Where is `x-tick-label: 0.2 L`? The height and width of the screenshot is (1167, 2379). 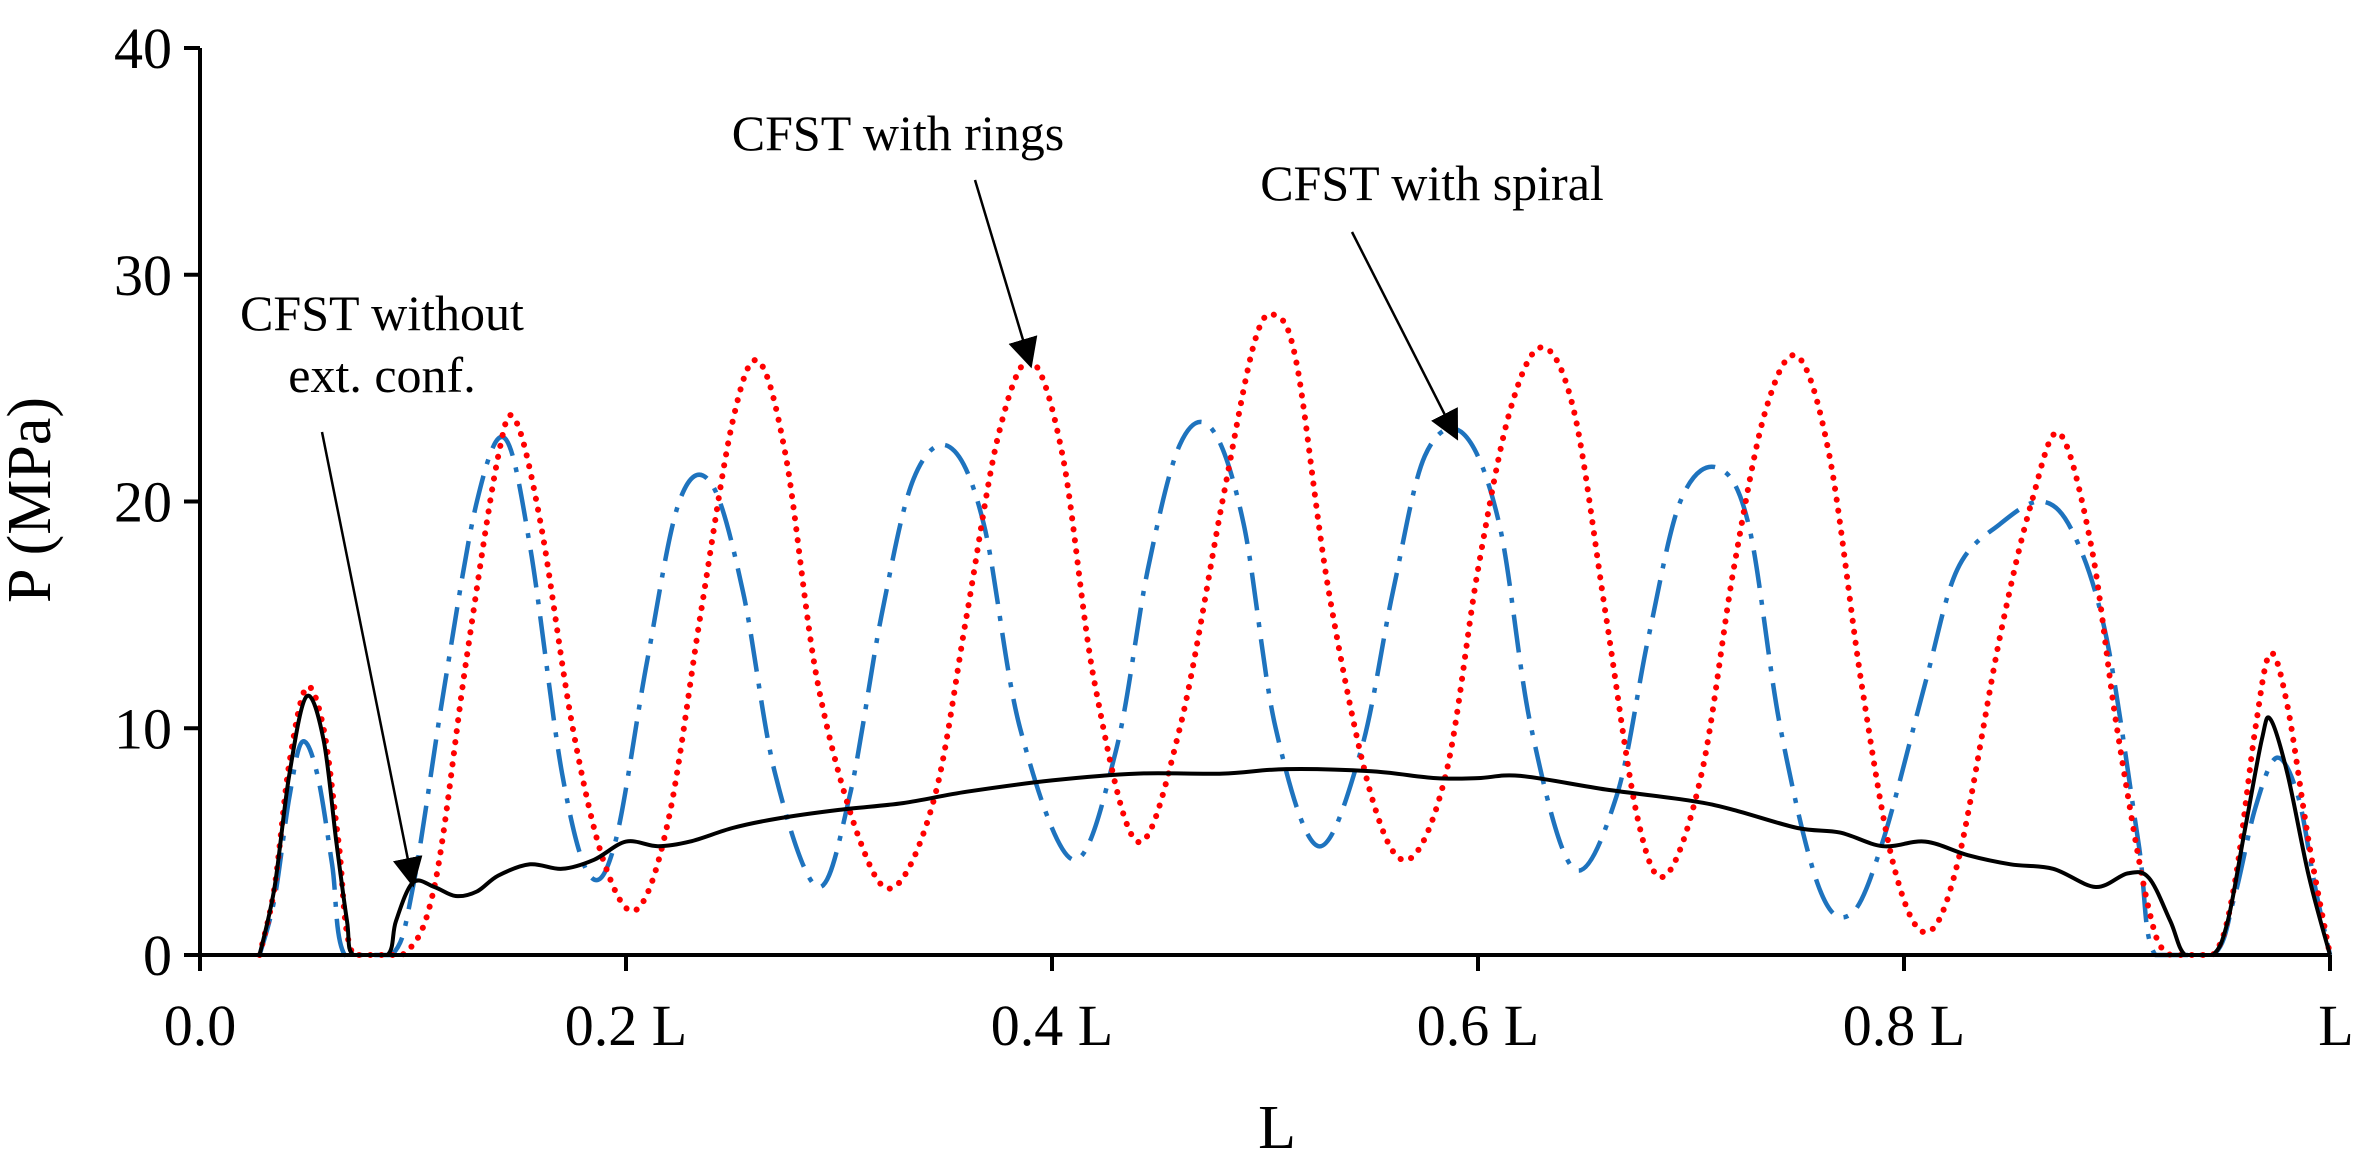
x-tick-label: 0.2 L is located at coordinates (626, 1025).